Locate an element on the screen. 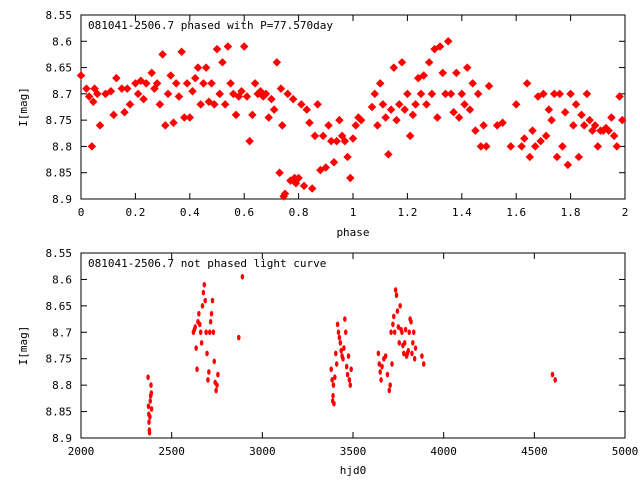 The image size is (640, 484). x-tick-label: 2500 is located at coordinates (171, 451).